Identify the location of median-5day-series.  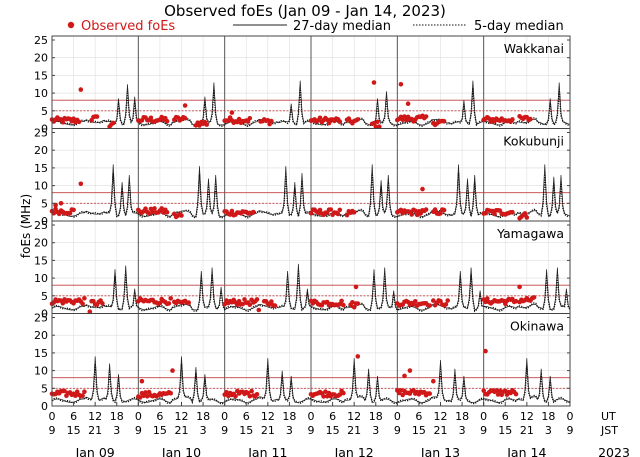
(311, 384).